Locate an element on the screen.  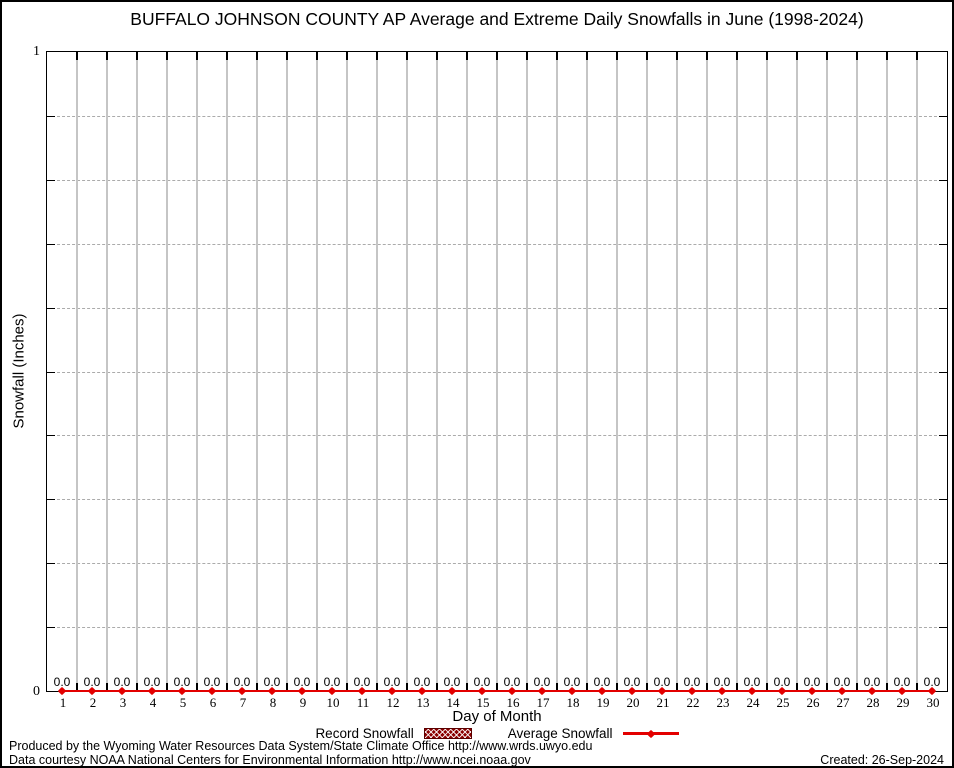
y-axis-title: Snowfall (Inches) is located at coordinates (19, 371).